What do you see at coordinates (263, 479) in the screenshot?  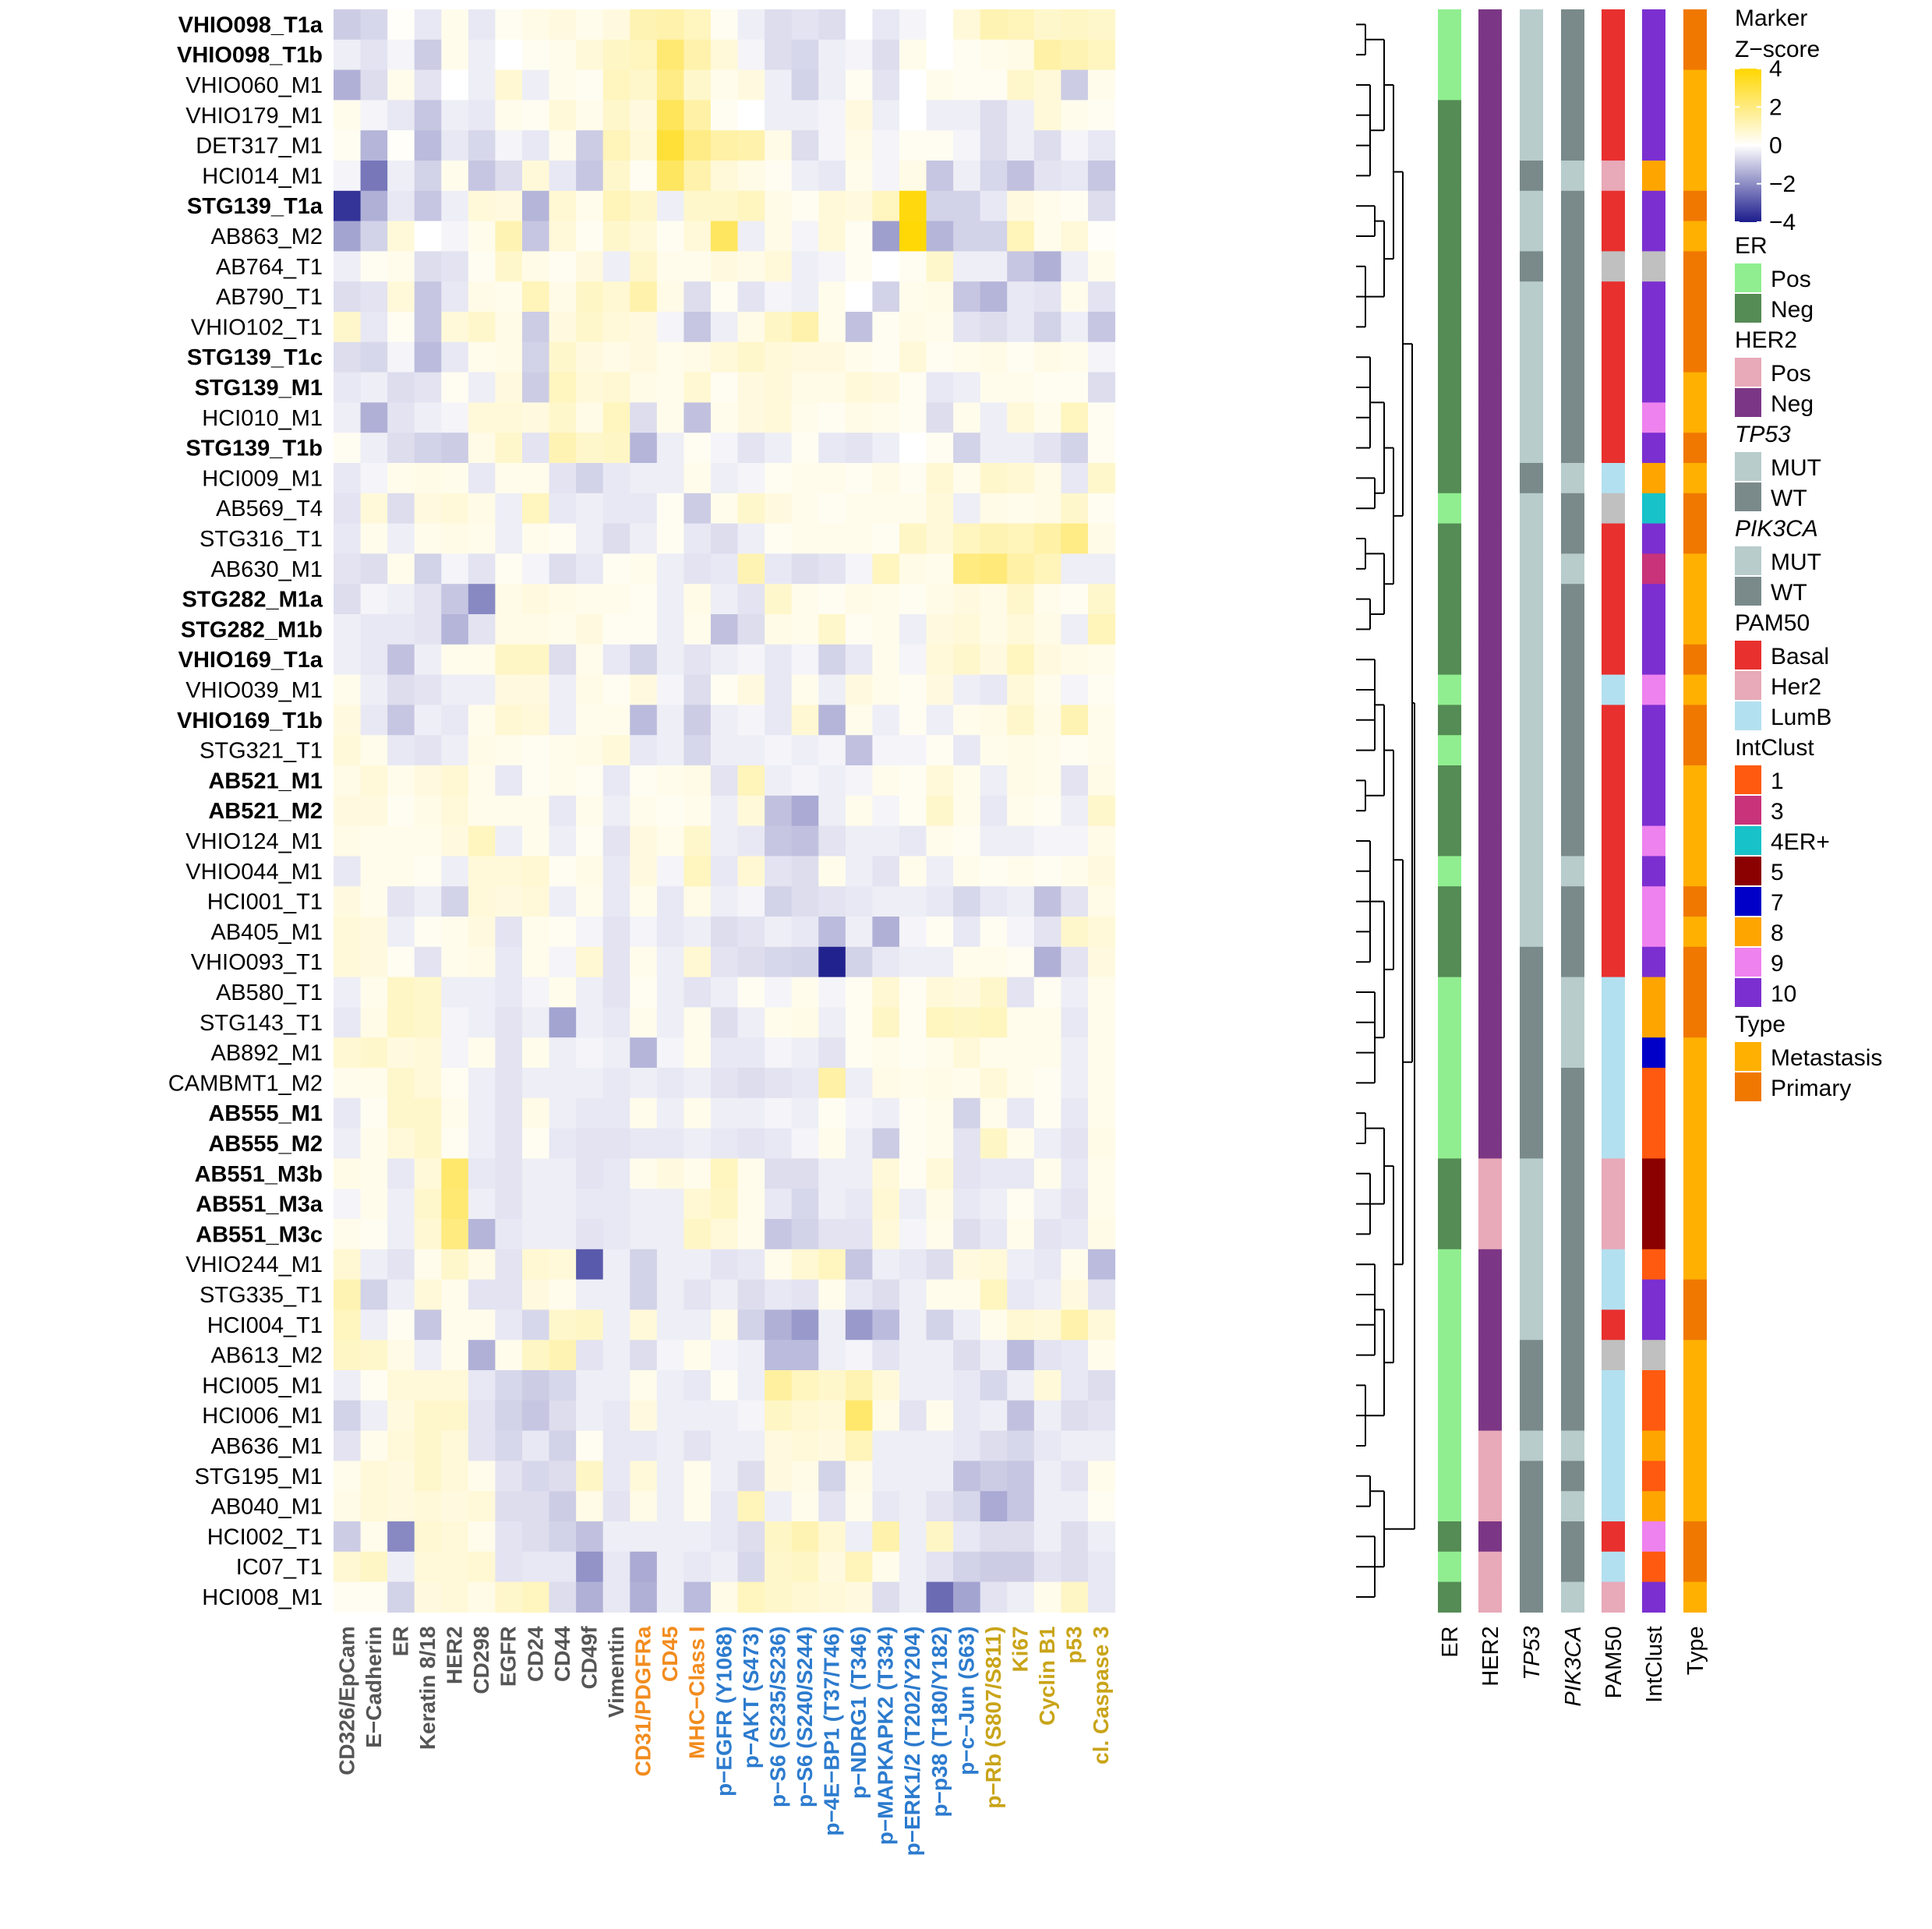 I see `row-label: HCI009_M1` at bounding box center [263, 479].